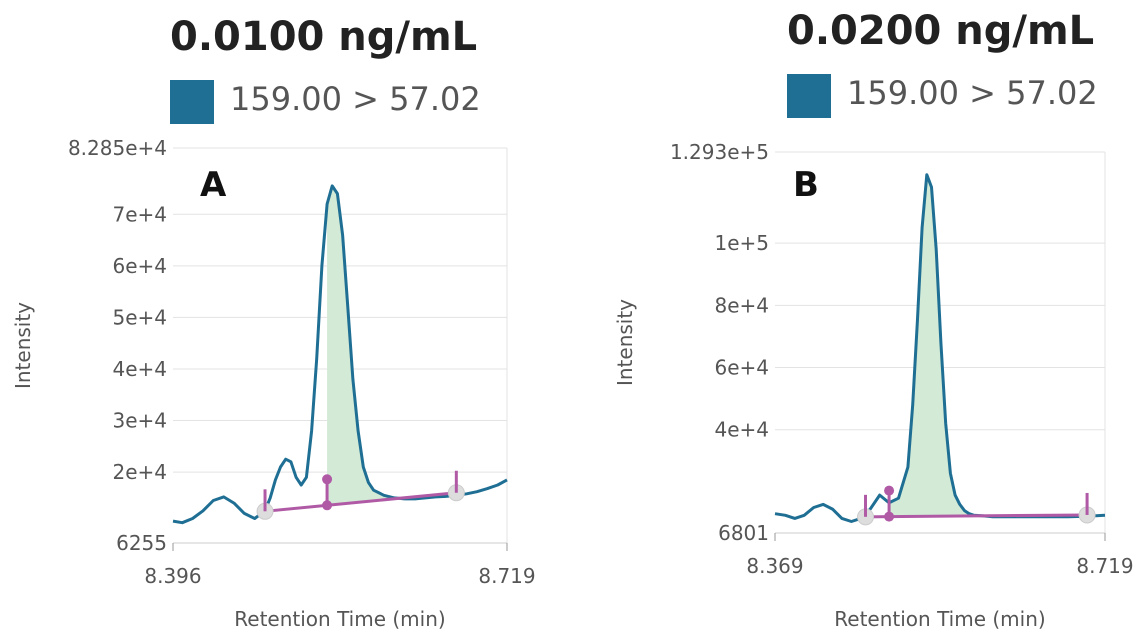 Image resolution: width=1139 pixels, height=632 pixels. I want to click on chart-title: 0.0100 ng/mL, so click(324, 37).